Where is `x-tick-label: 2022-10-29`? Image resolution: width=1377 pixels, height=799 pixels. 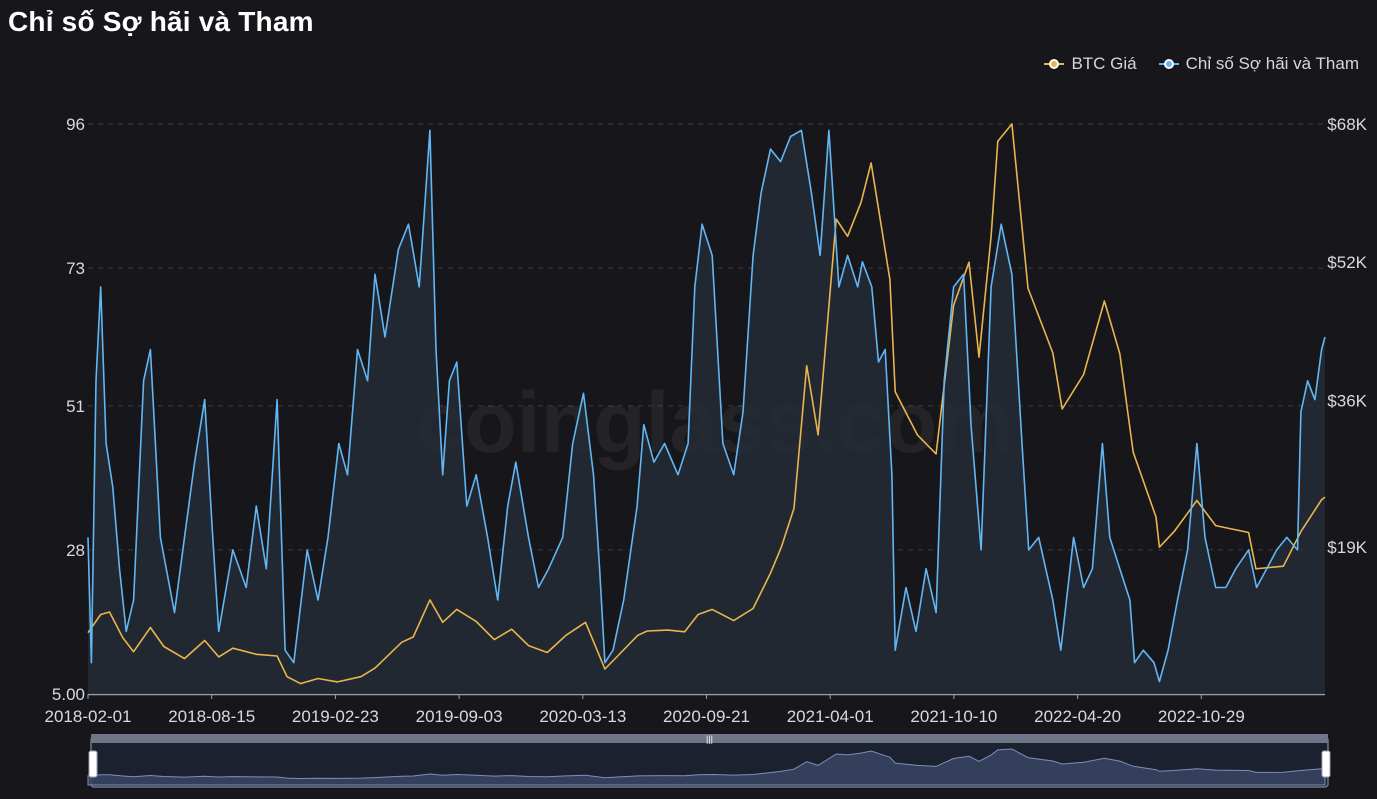 x-tick-label: 2022-10-29 is located at coordinates (1201, 716).